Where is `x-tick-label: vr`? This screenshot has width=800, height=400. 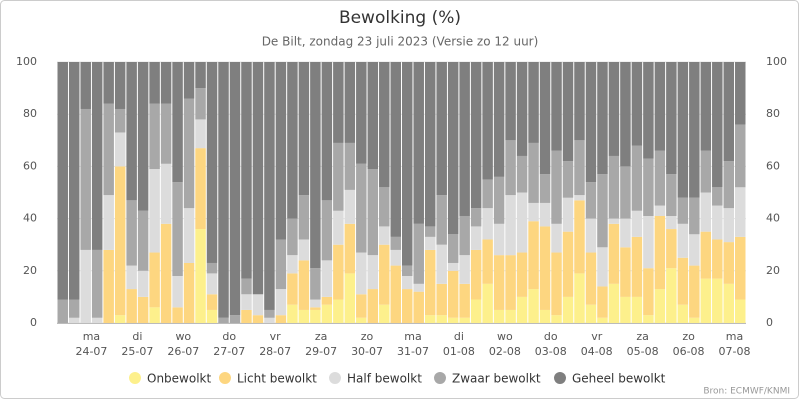
x-tick-label: vr is located at coordinates (276, 336).